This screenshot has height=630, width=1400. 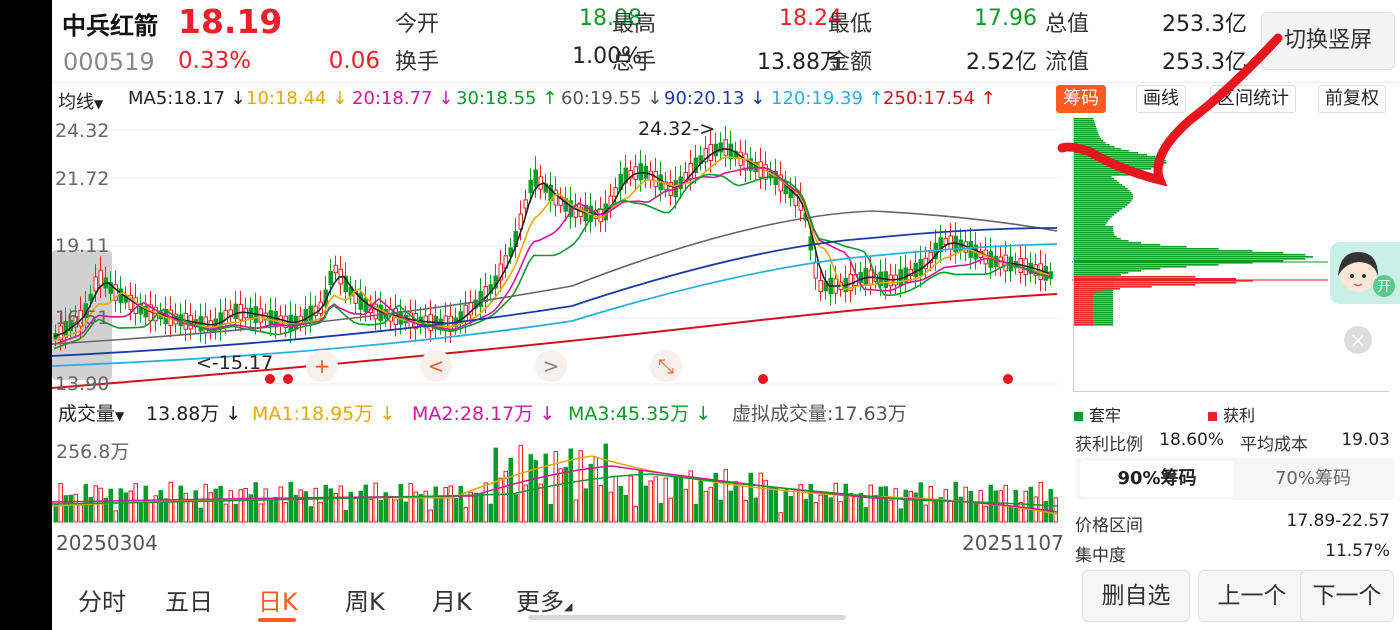 What do you see at coordinates (666, 366) in the screenshot?
I see `zoom-out-button: ⤡` at bounding box center [666, 366].